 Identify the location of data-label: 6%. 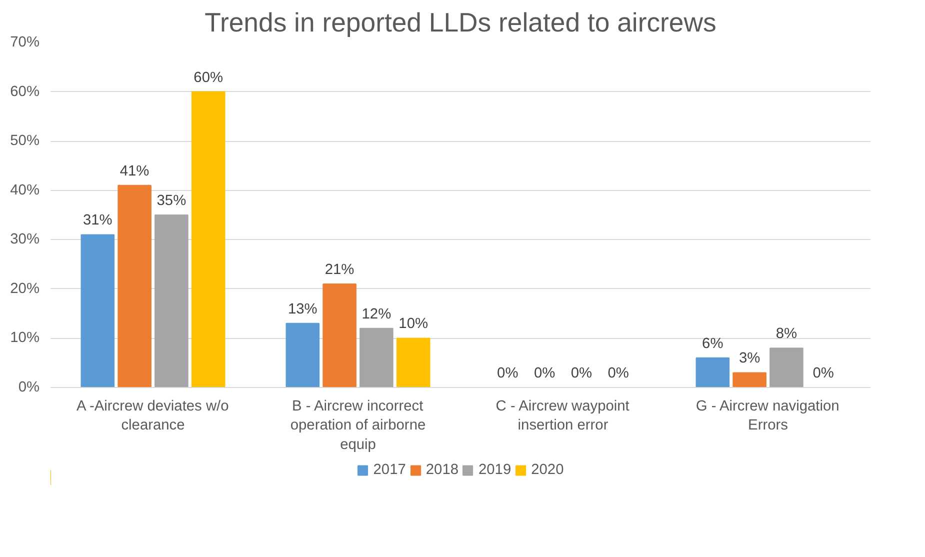
(713, 344).